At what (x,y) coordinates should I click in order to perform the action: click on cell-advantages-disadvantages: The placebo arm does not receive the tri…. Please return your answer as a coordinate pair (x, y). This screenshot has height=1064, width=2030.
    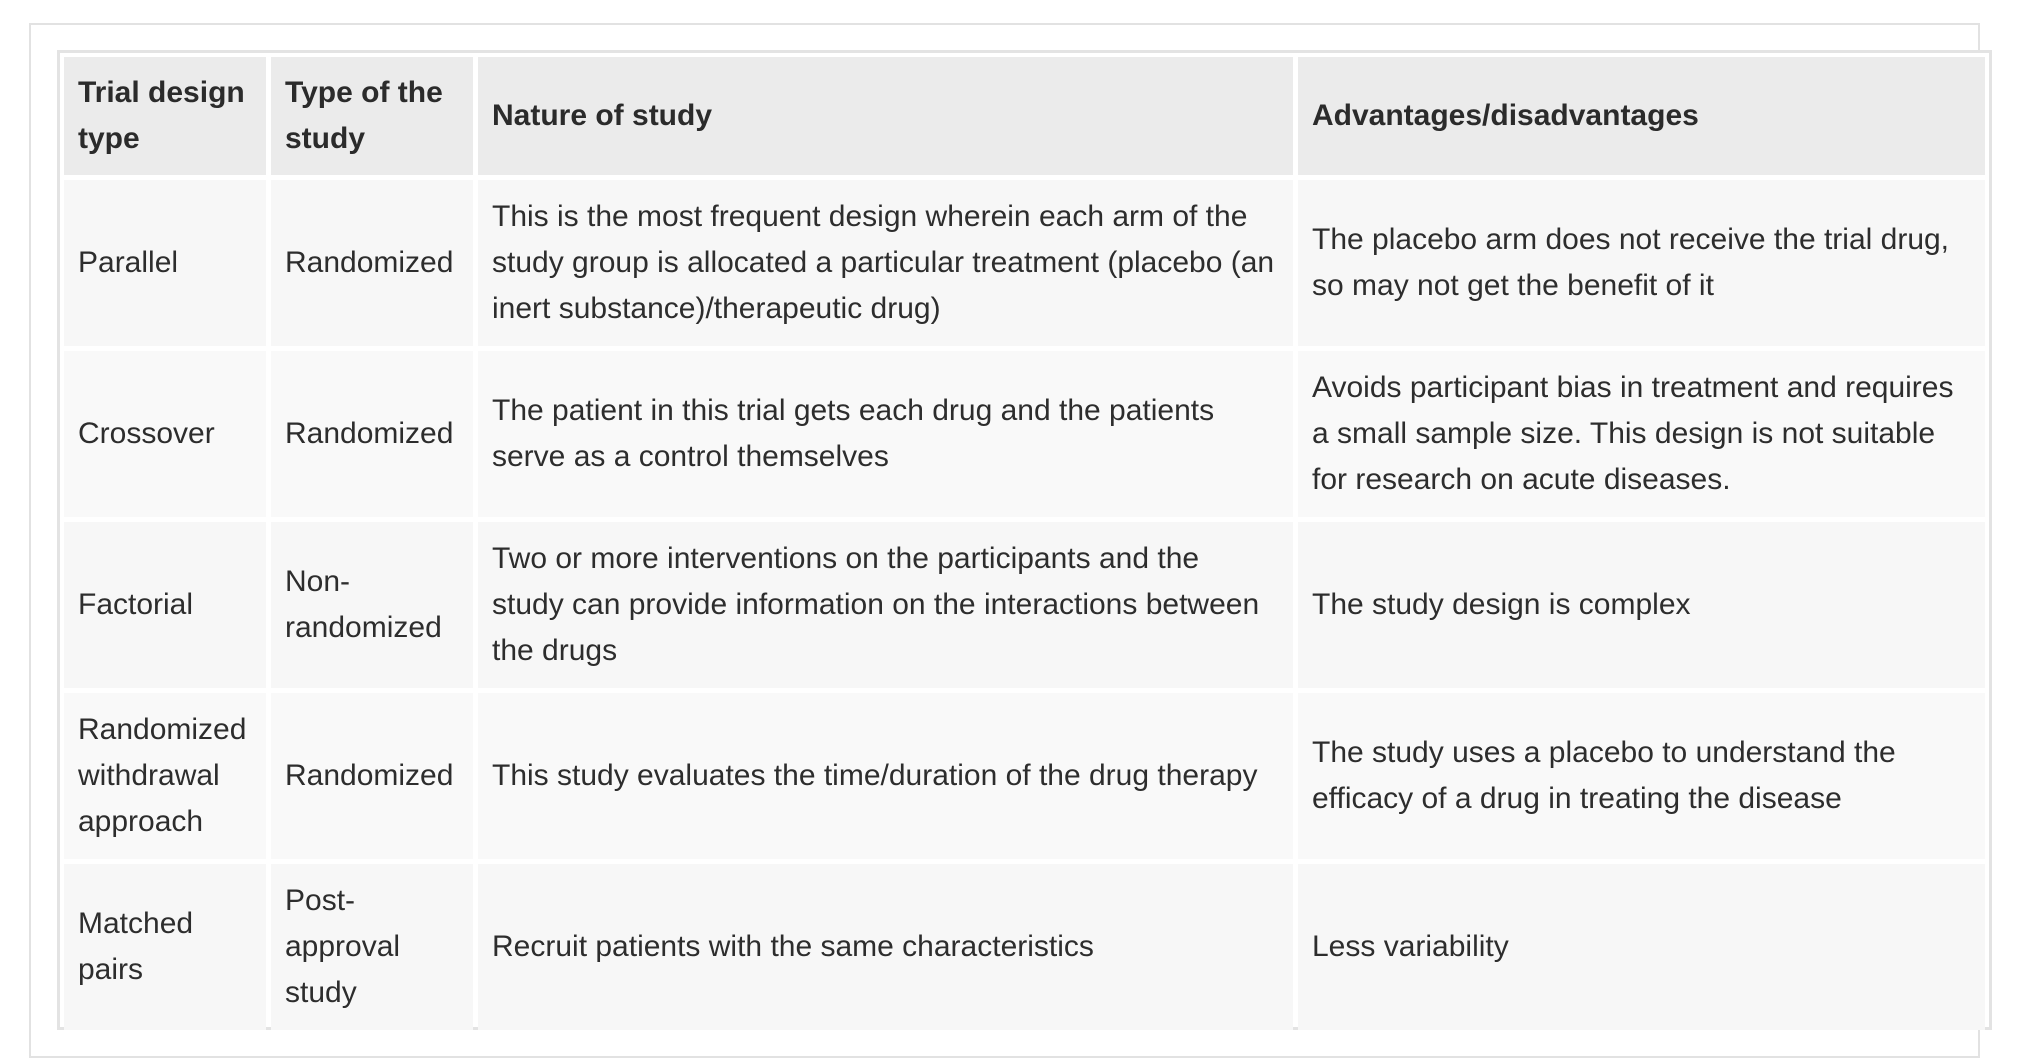
    Looking at the image, I should click on (1641, 263).